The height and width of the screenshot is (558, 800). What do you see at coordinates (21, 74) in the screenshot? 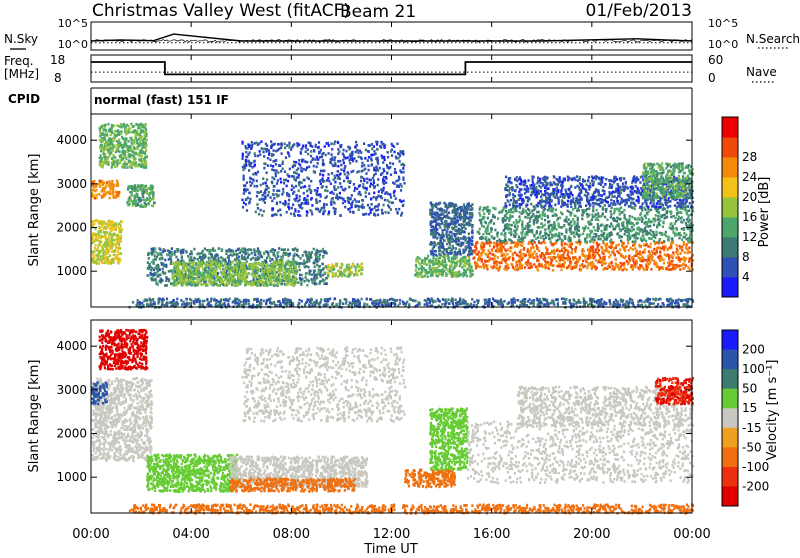
I see `freq-label-line2: [MHz]` at bounding box center [21, 74].